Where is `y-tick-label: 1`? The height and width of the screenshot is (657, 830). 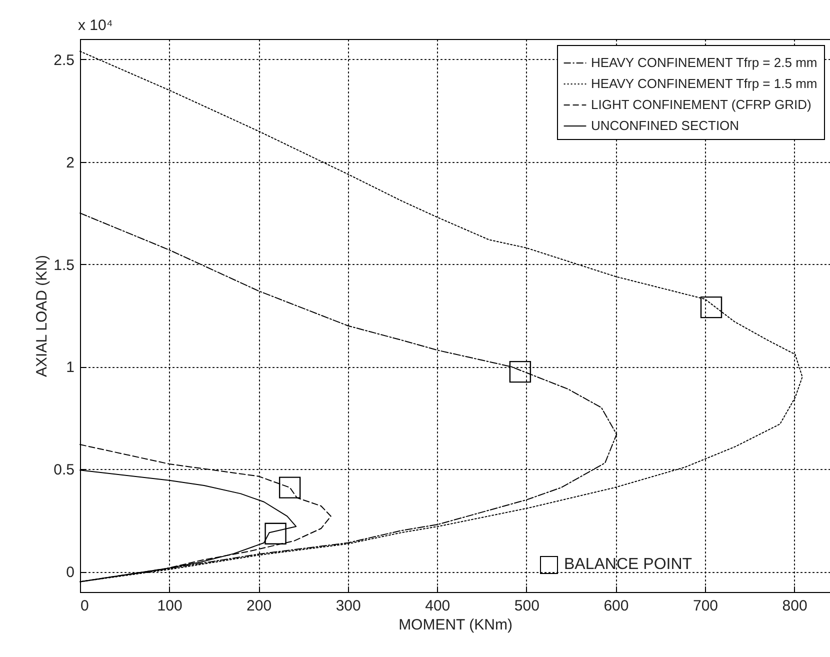 y-tick-label: 1 is located at coordinates (70, 367).